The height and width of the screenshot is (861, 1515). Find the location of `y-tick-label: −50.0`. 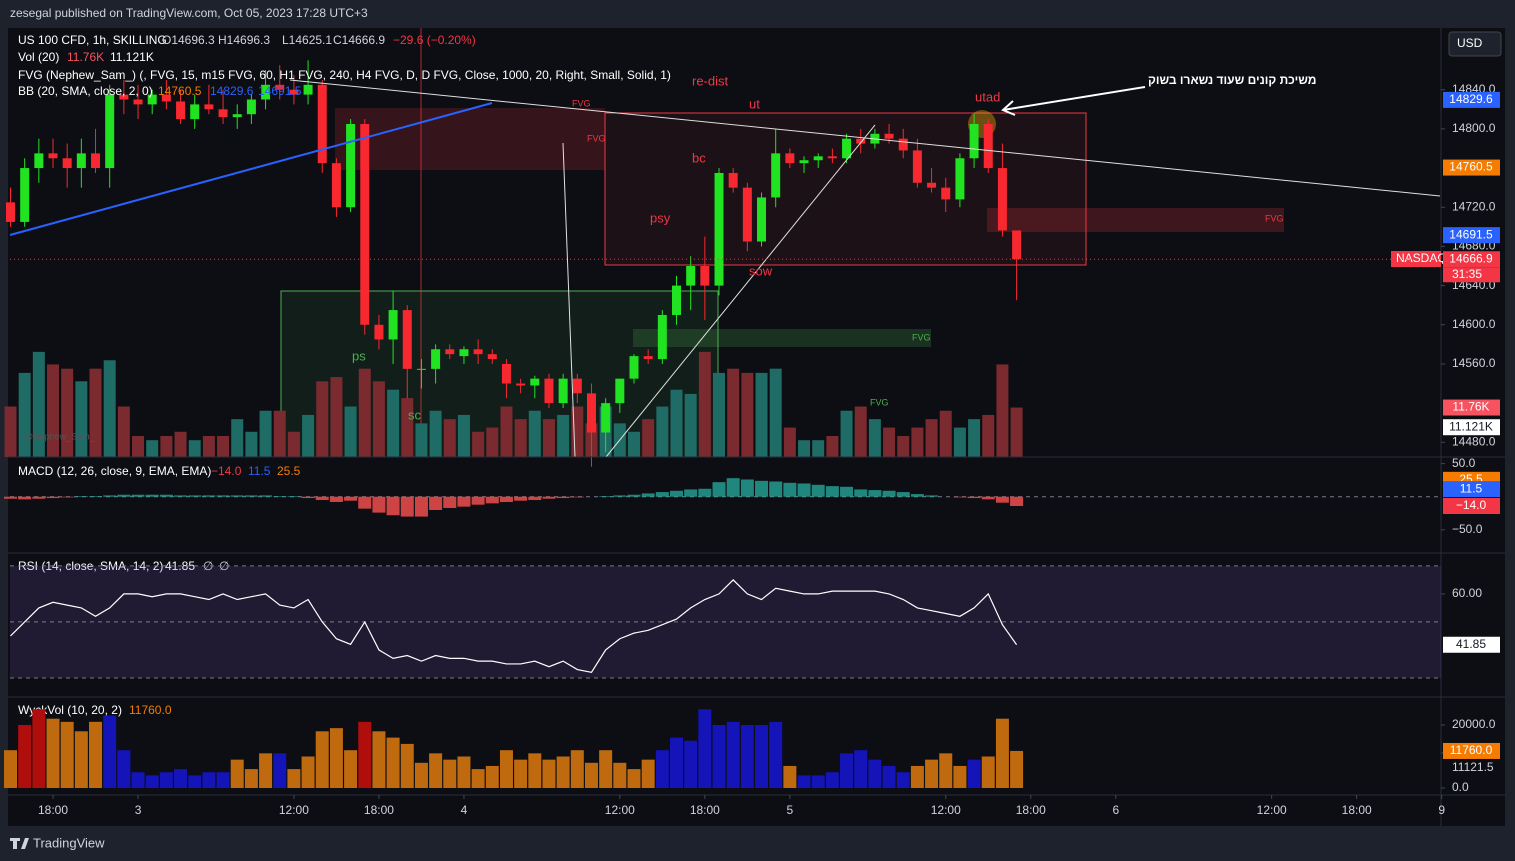

y-tick-label: −50.0 is located at coordinates (1467, 529).